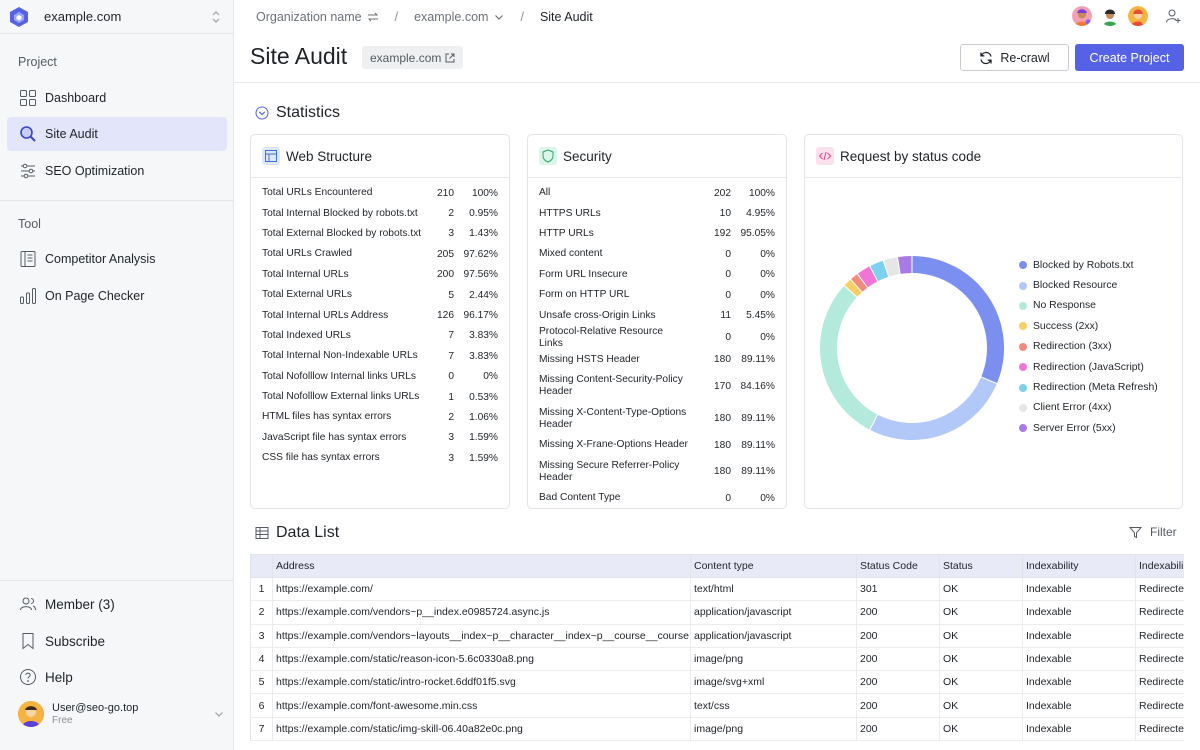 This screenshot has width=1200, height=750. What do you see at coordinates (1153, 532) in the screenshot?
I see `filter-button: Filter` at bounding box center [1153, 532].